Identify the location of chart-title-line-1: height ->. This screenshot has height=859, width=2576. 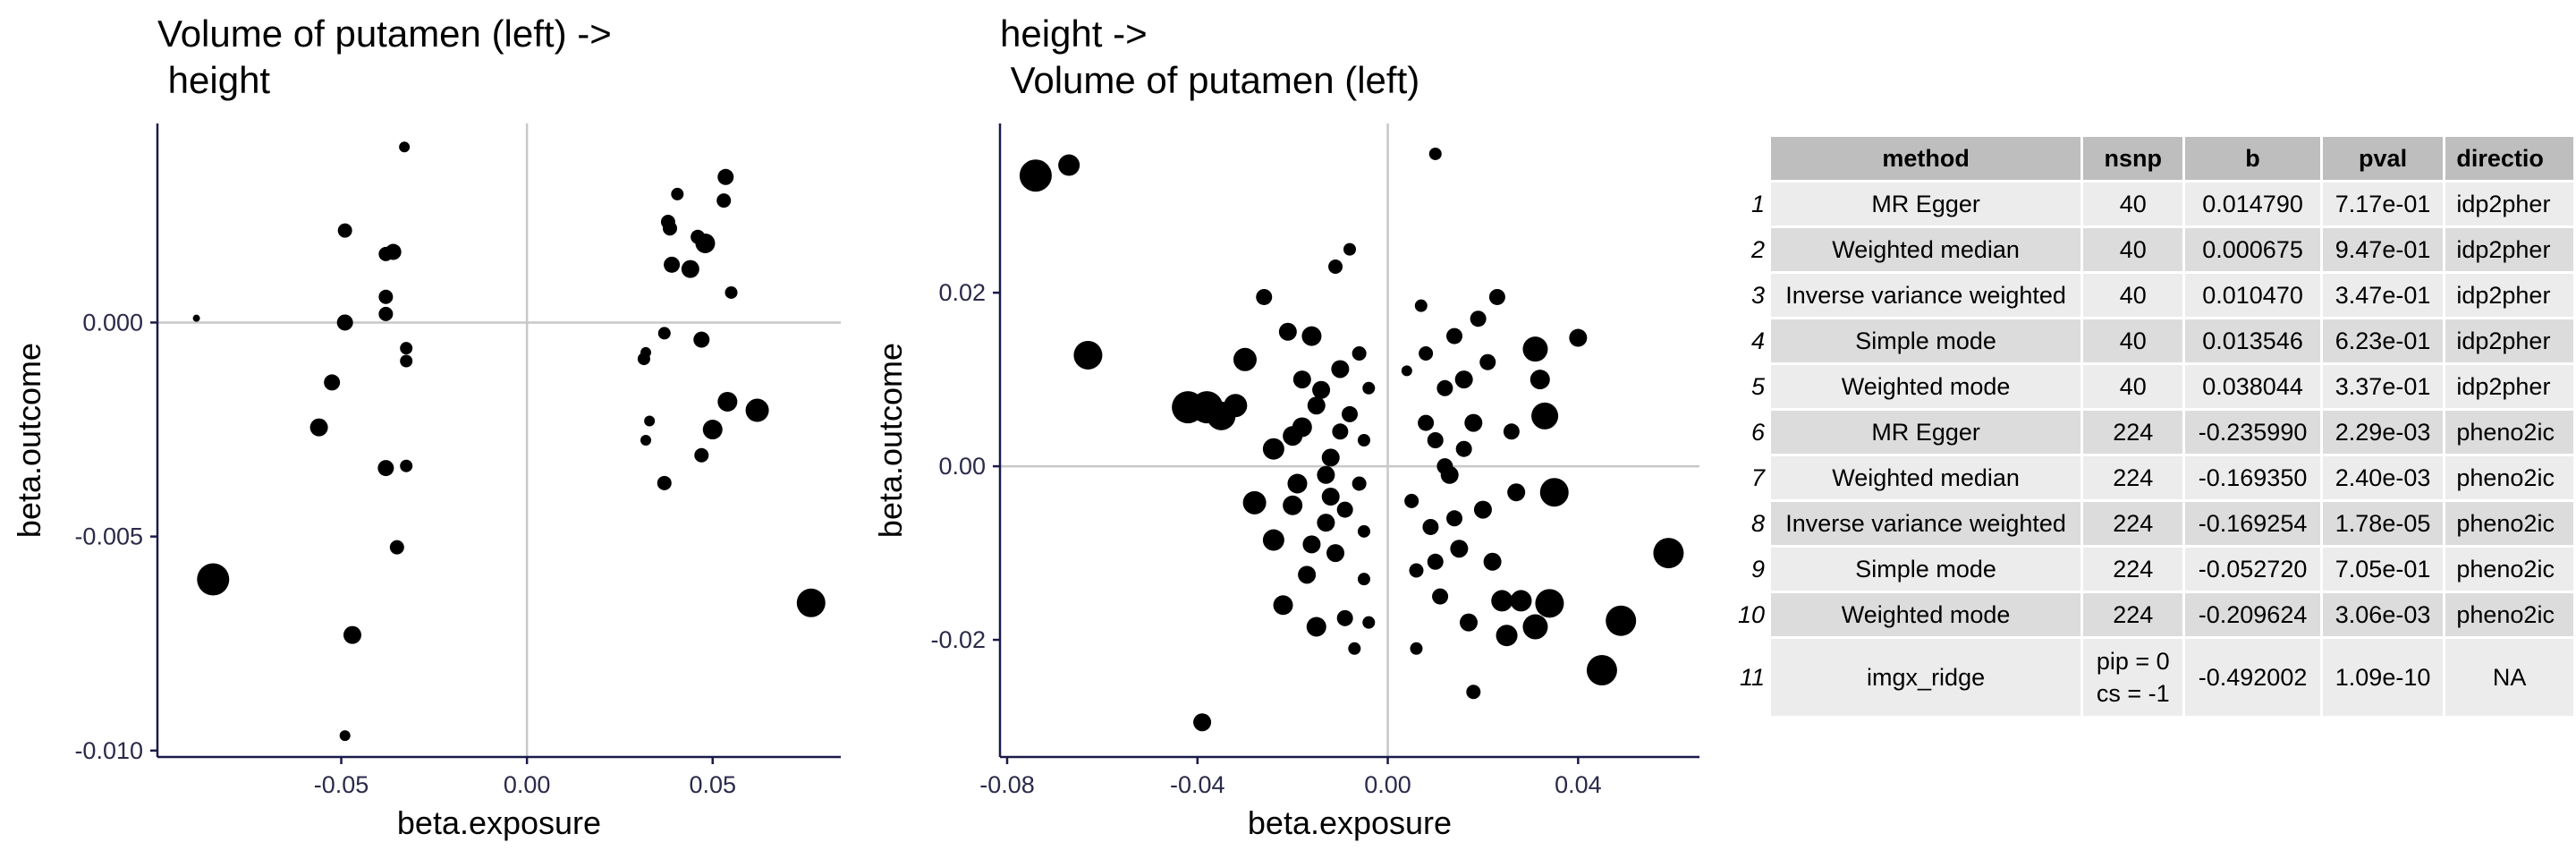
(1074, 34).